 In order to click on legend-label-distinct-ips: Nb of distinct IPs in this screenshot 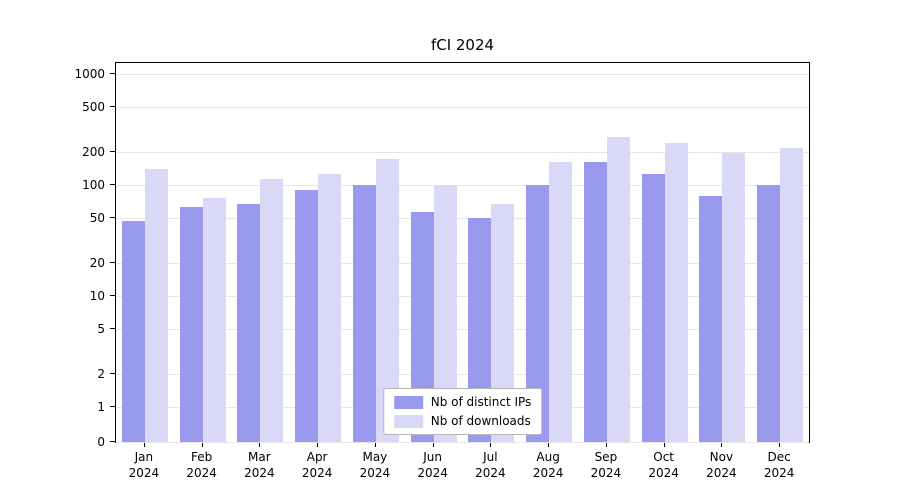, I will do `click(481, 402)`.